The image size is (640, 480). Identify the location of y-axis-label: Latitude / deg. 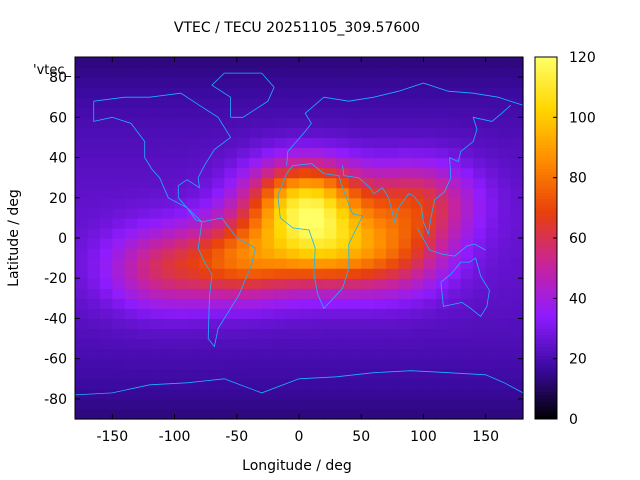
(14, 238).